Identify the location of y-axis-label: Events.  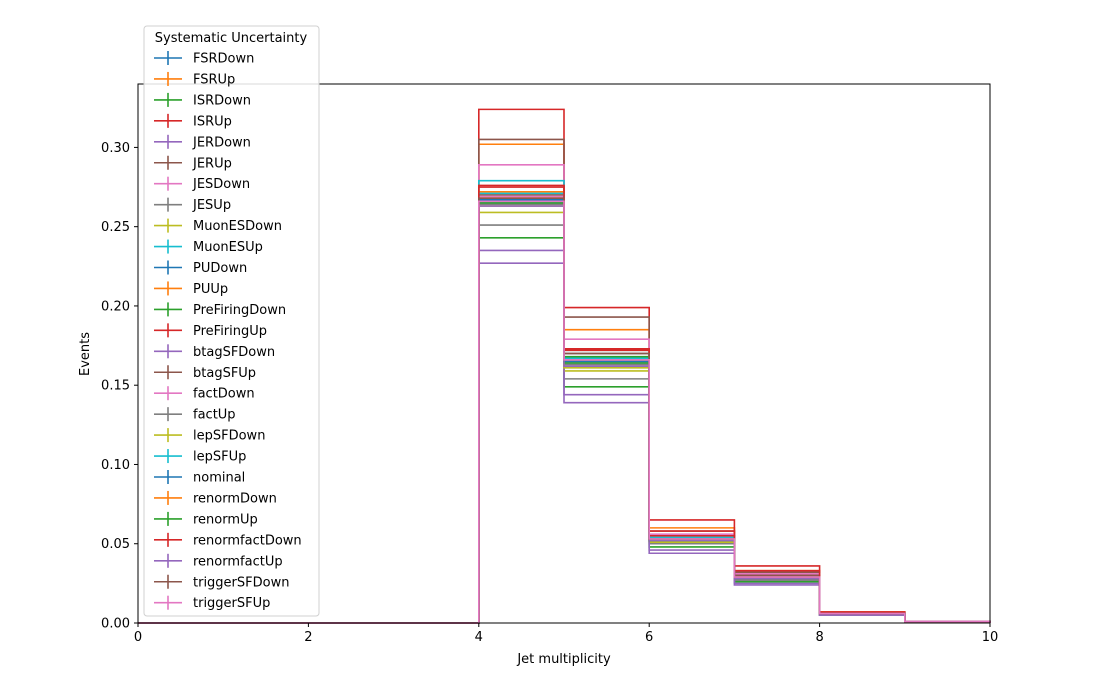
(85, 354).